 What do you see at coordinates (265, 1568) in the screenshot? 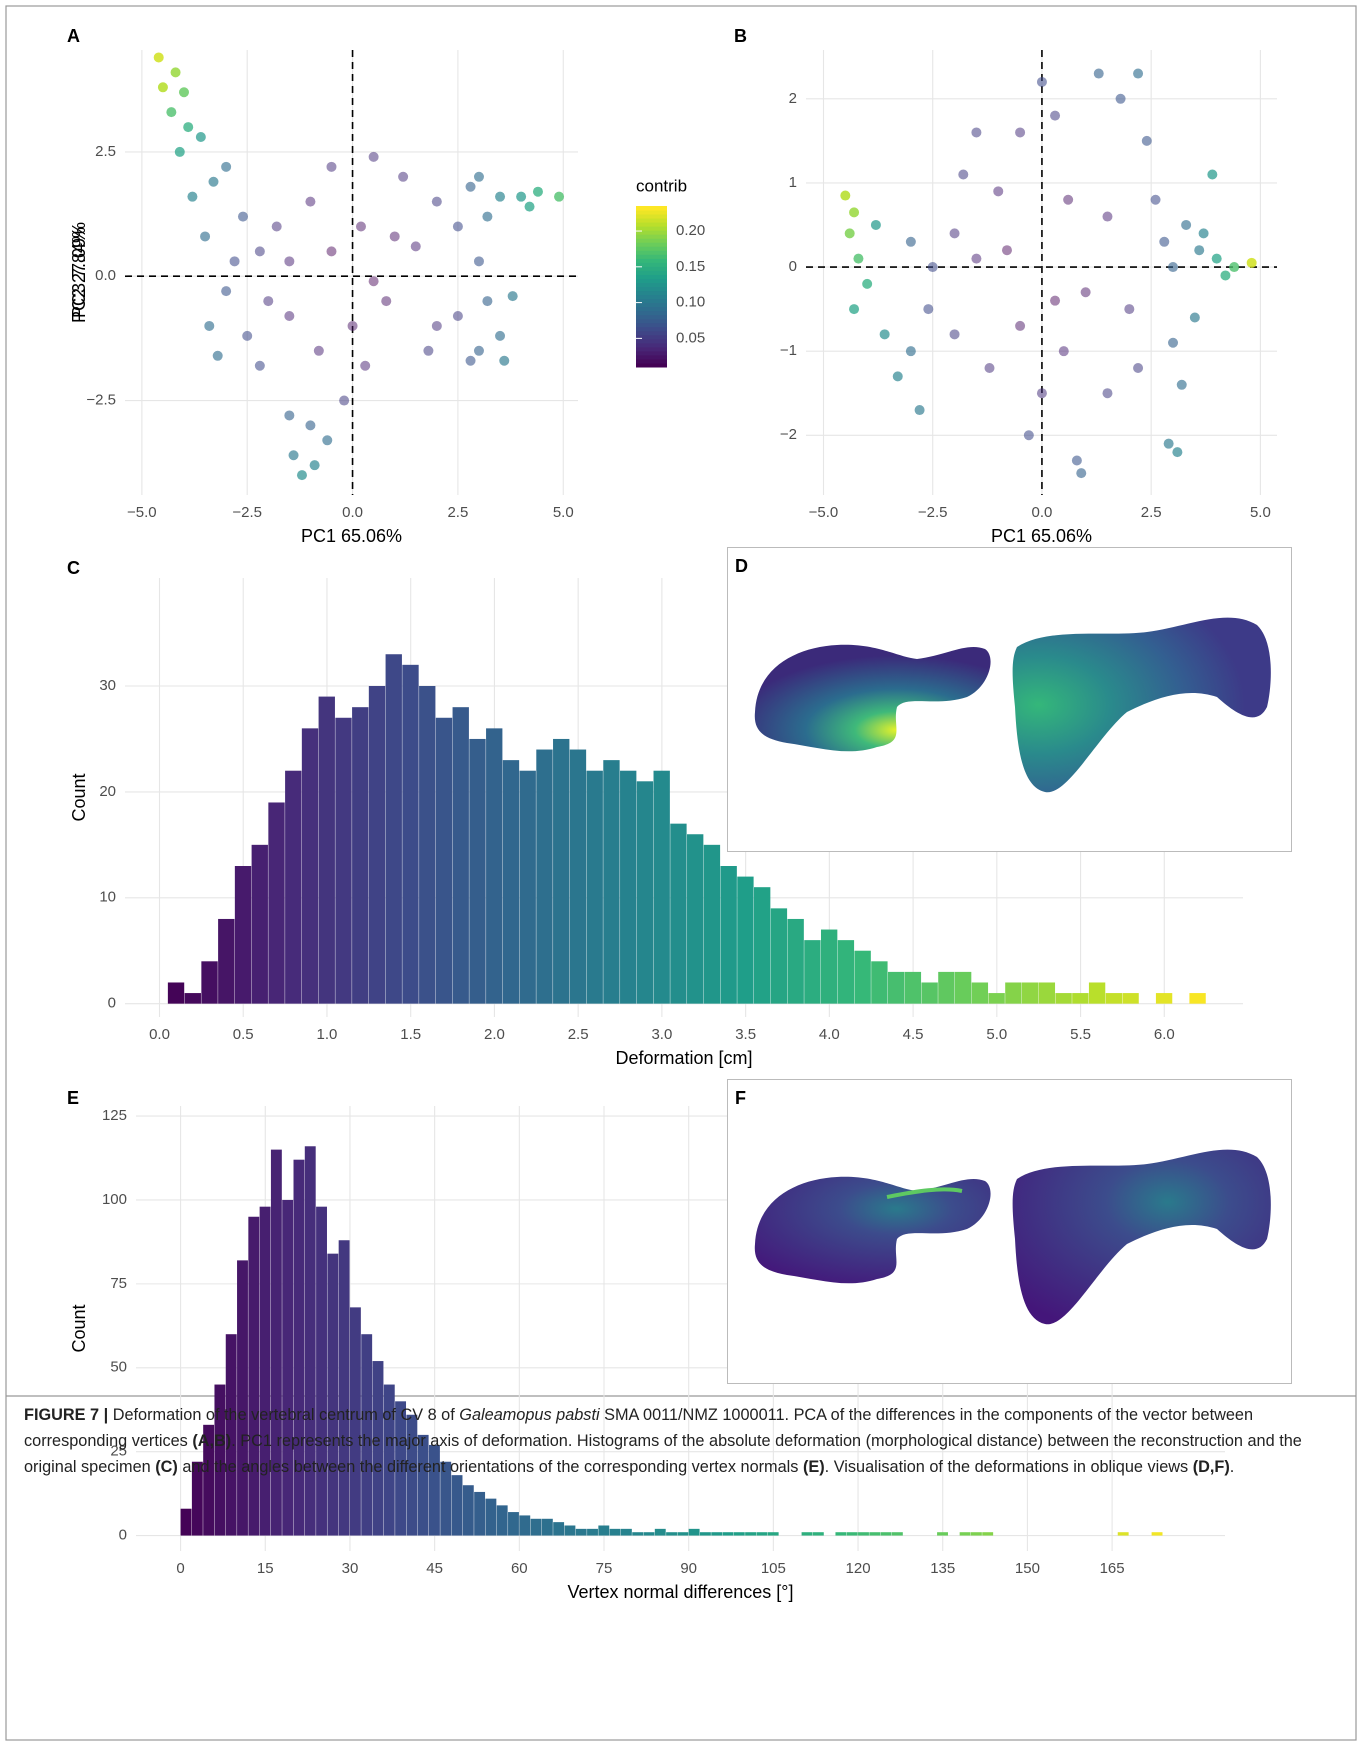
I see `x-tick-label: 15` at bounding box center [265, 1568].